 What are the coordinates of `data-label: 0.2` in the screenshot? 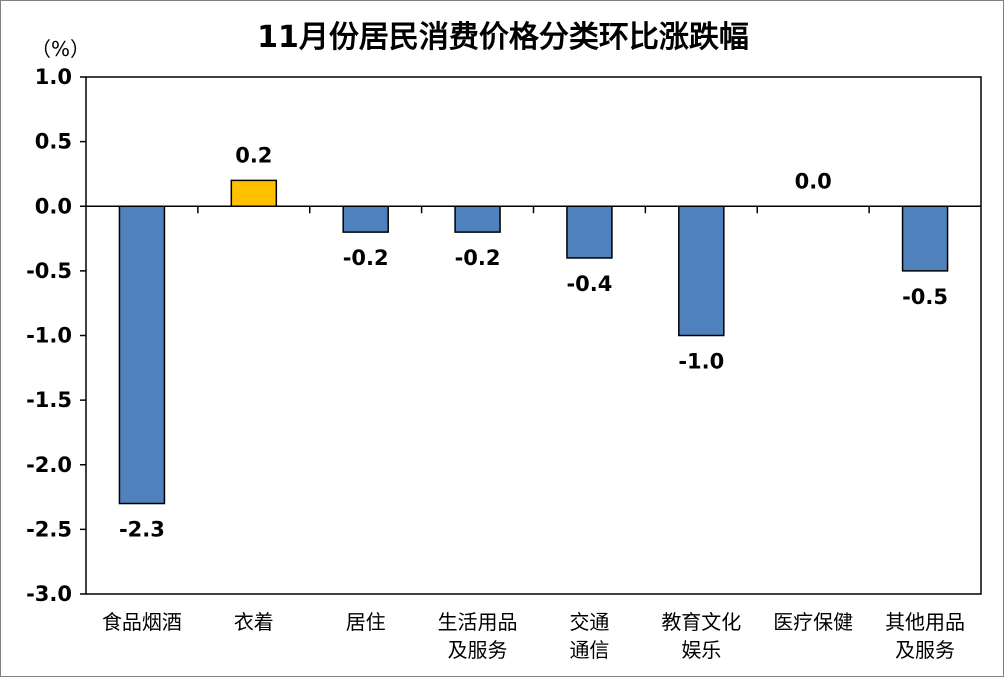 It's located at (253, 155).